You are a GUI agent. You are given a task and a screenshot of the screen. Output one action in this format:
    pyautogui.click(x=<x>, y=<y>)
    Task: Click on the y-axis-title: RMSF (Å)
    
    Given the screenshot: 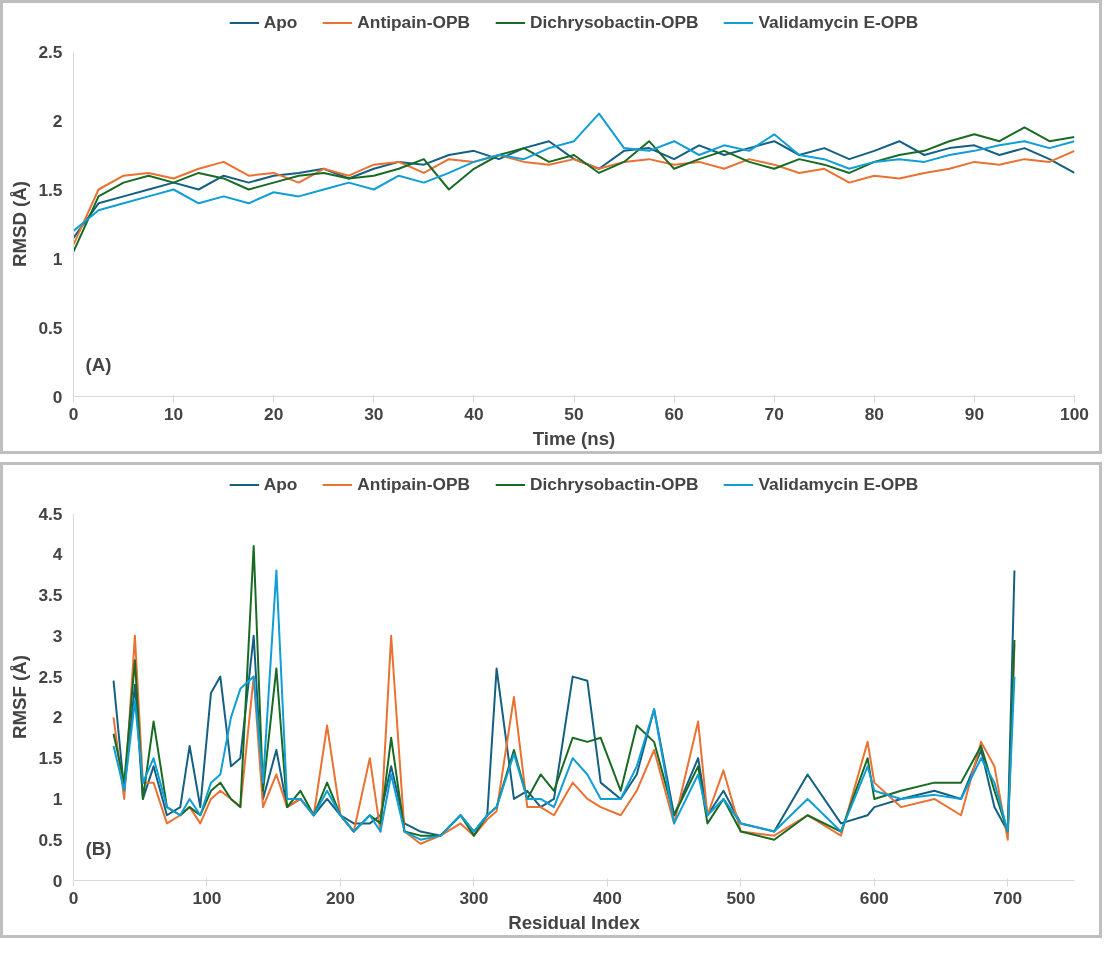 What is the action you would take?
    pyautogui.click(x=20, y=697)
    